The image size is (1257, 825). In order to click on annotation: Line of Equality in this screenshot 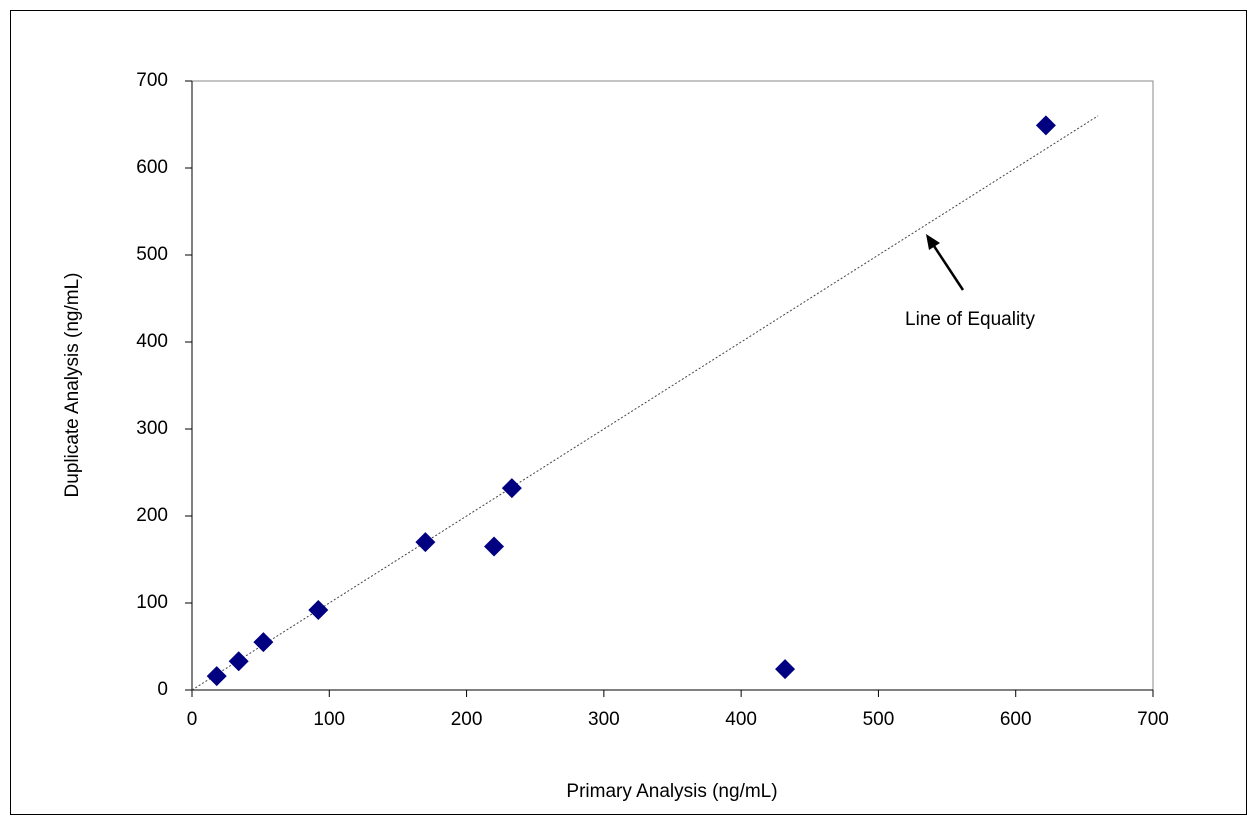, I will do `click(970, 319)`.